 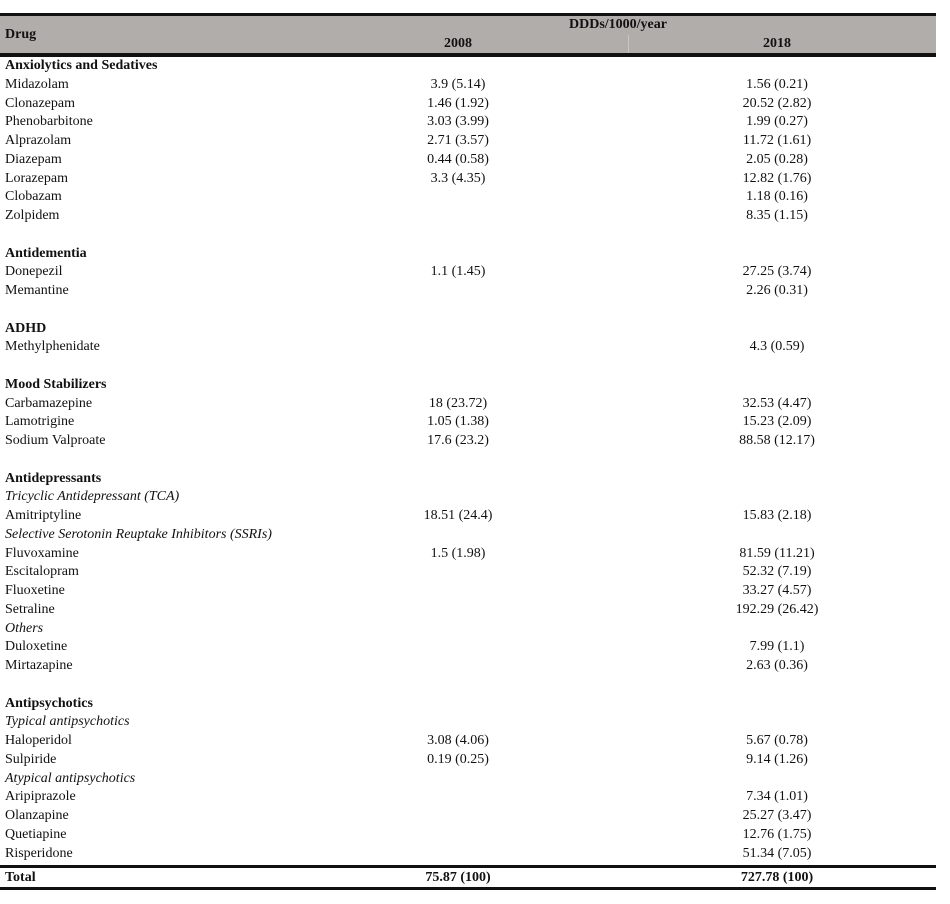 I want to click on table-row: Duloxetine 7.99 (1.1), so click(x=468, y=647).